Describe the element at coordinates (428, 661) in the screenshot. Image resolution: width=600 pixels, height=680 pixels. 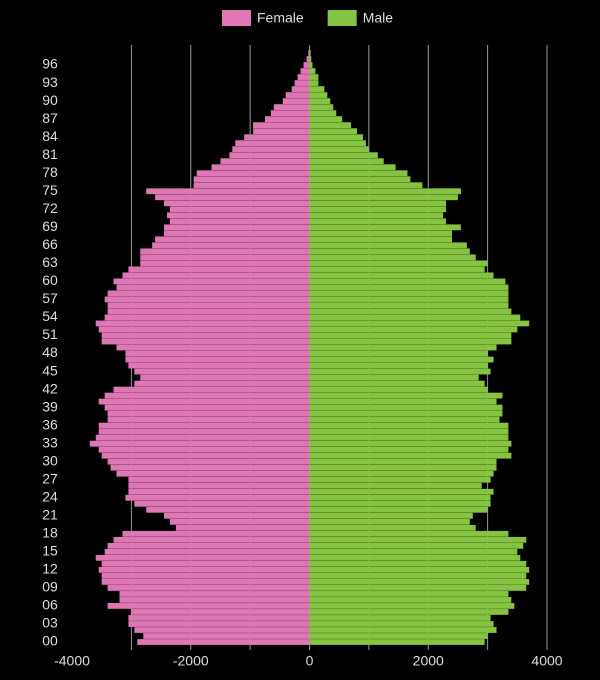
I see `x-tick-label: 2000` at that location.